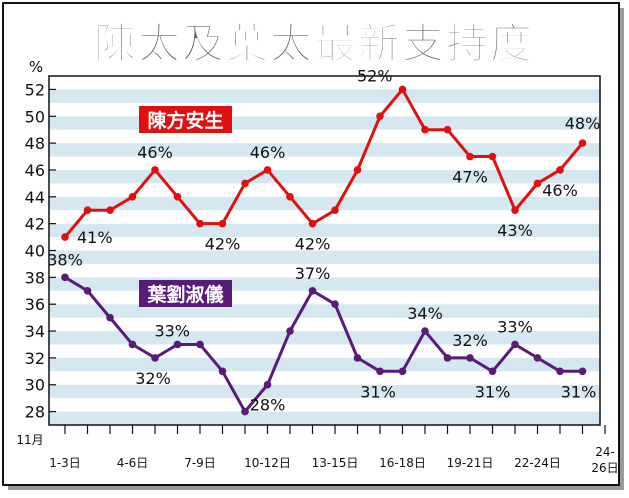  I want to click on x-tick-label: 22-24日, so click(537, 463).